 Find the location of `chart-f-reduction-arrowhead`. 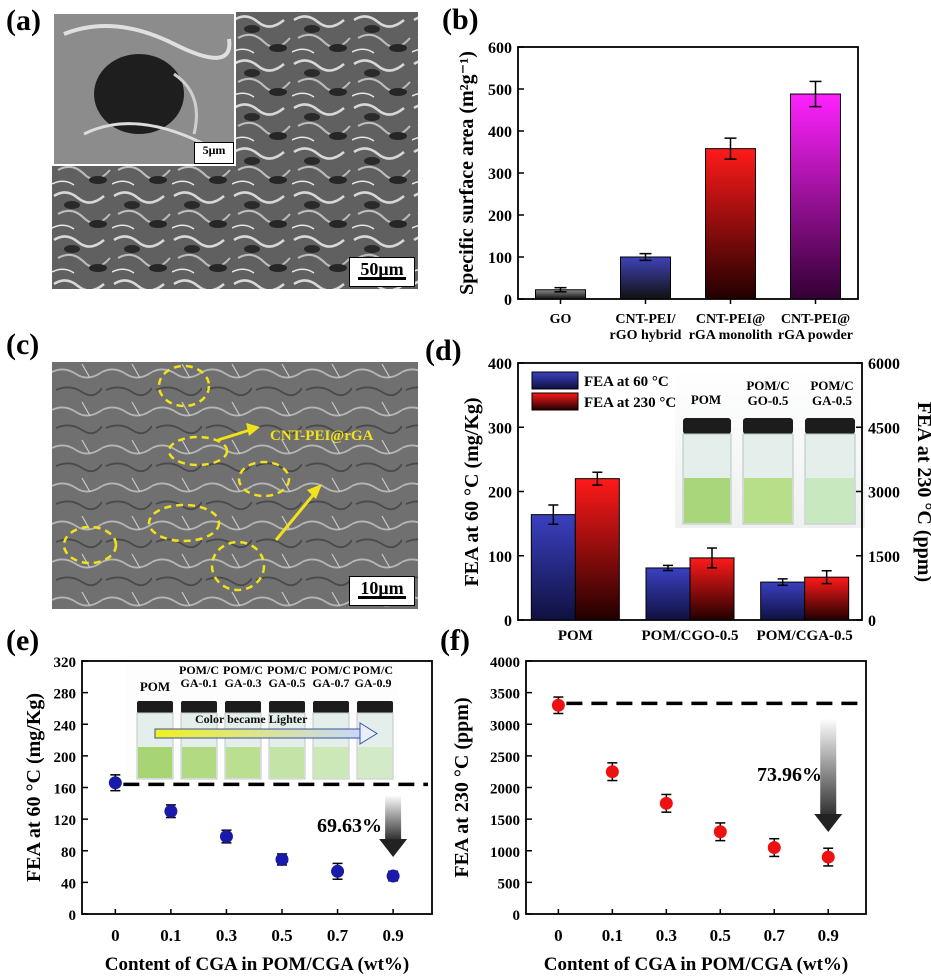

chart-f-reduction-arrowhead is located at coordinates (828, 823).